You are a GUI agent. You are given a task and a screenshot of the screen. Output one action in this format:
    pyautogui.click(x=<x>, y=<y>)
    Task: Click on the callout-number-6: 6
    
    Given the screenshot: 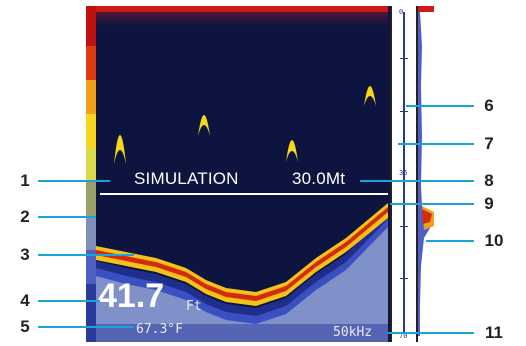 What is the action you would take?
    pyautogui.click(x=489, y=105)
    